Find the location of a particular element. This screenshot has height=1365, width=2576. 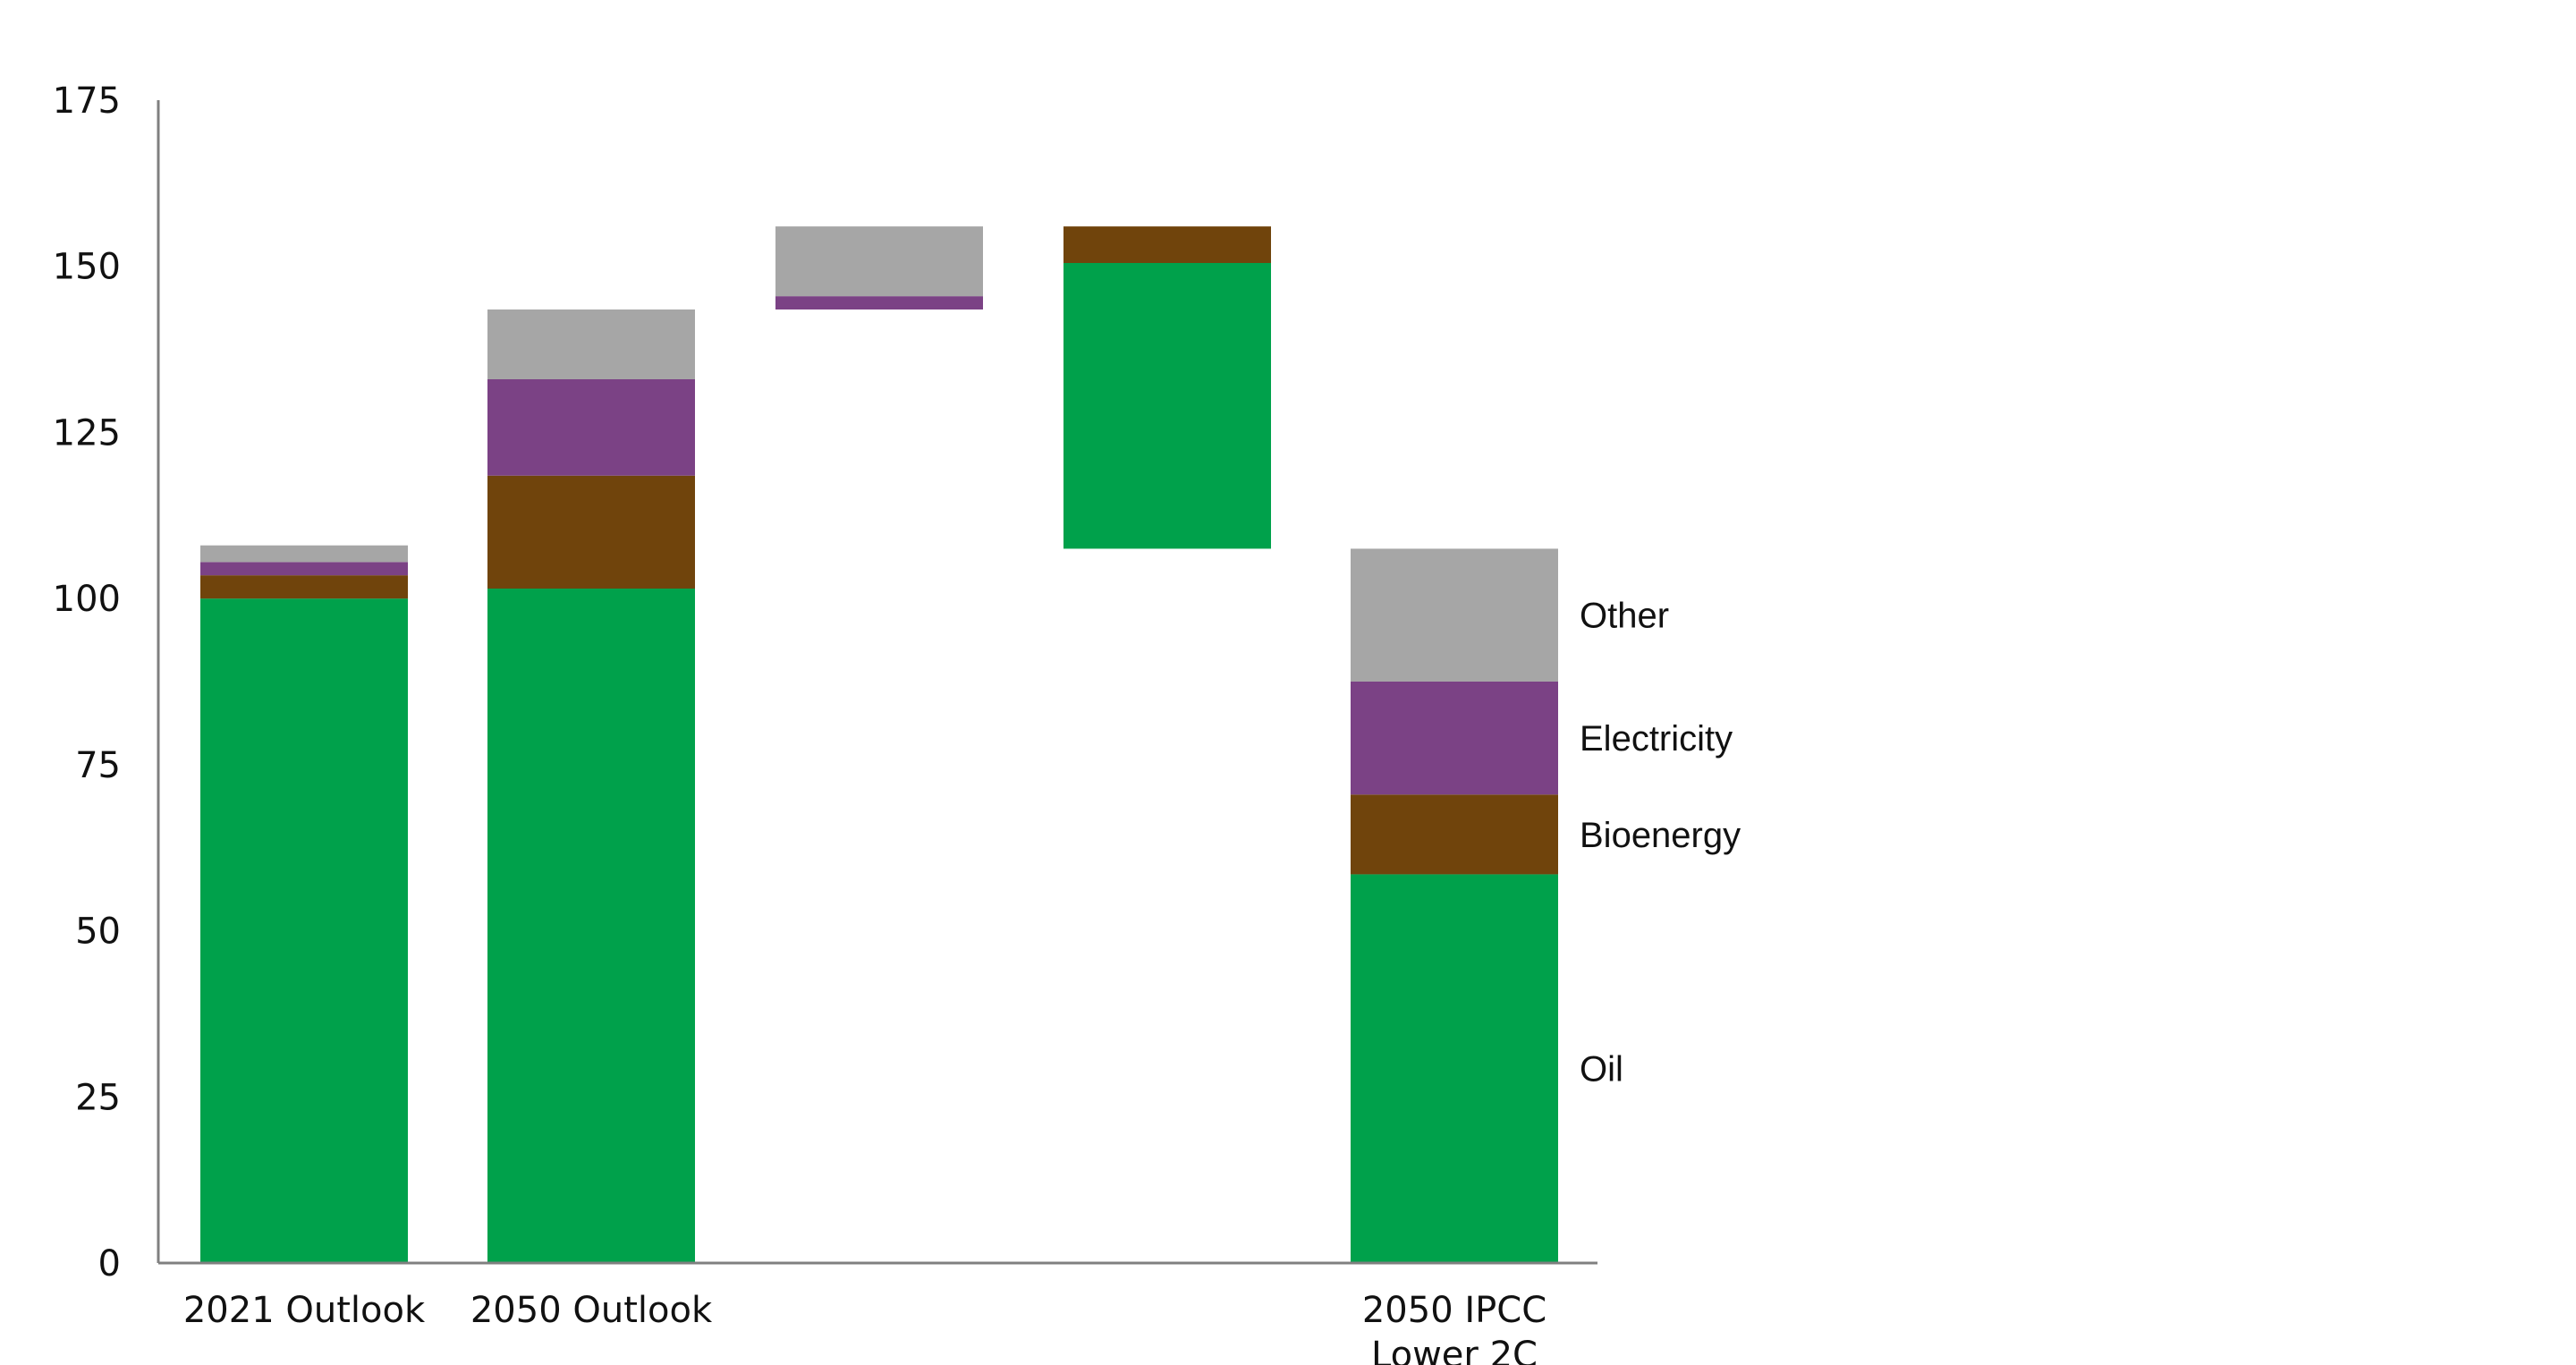

x-category-label: Lower 2C is located at coordinates (1454, 1350).